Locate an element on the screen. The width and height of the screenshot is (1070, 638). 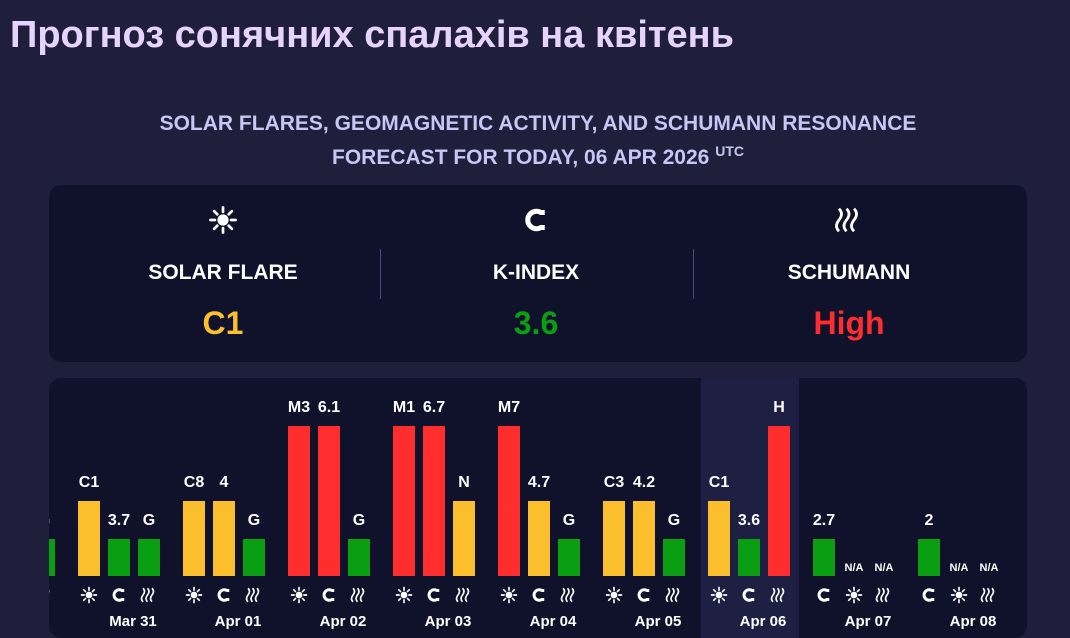
summary-label: SCHUMANN is located at coordinates (849, 272).